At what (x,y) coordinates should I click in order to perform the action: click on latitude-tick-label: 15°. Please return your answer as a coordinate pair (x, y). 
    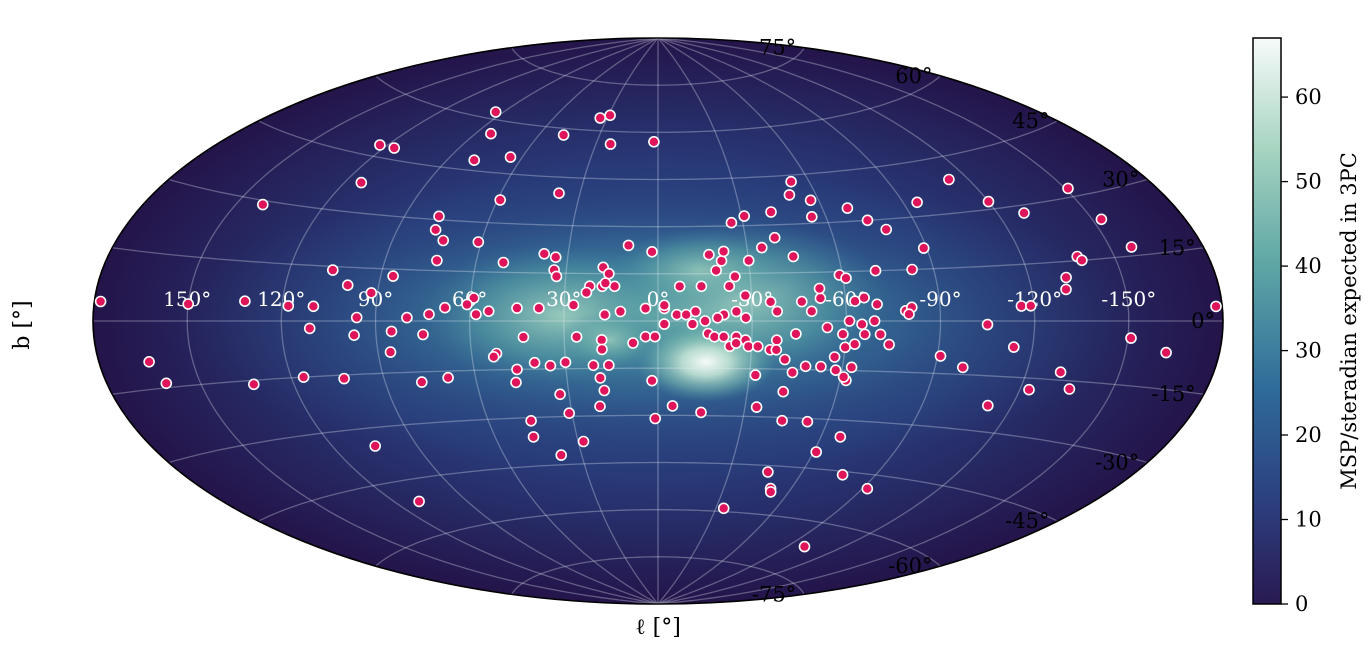
    Looking at the image, I should click on (1176, 248).